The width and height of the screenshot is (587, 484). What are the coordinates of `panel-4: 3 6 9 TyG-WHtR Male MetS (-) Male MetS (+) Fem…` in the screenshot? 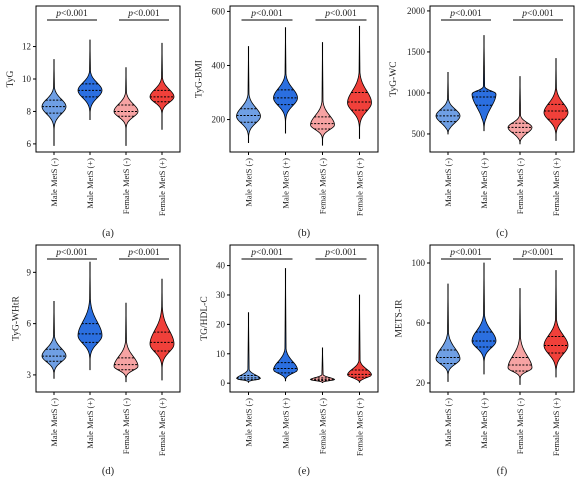 It's located at (96, 360).